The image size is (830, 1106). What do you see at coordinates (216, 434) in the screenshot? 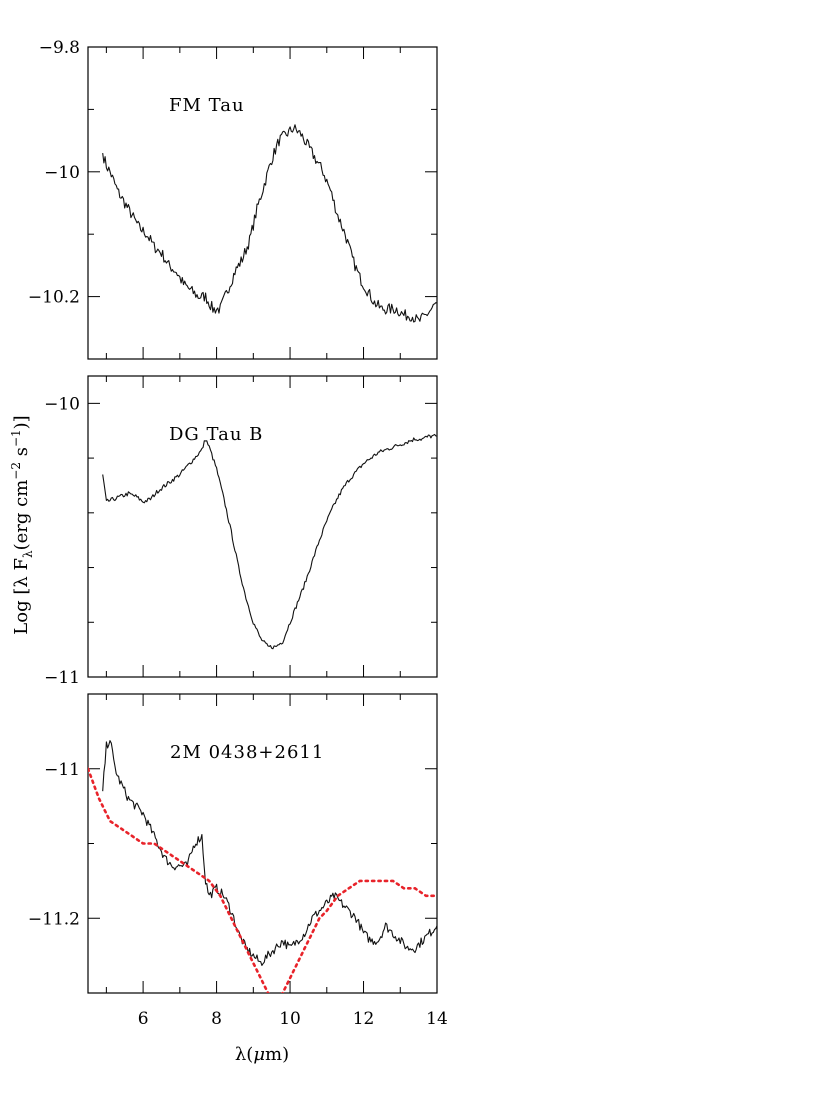
I see `panel-label: DG Tau B` at bounding box center [216, 434].